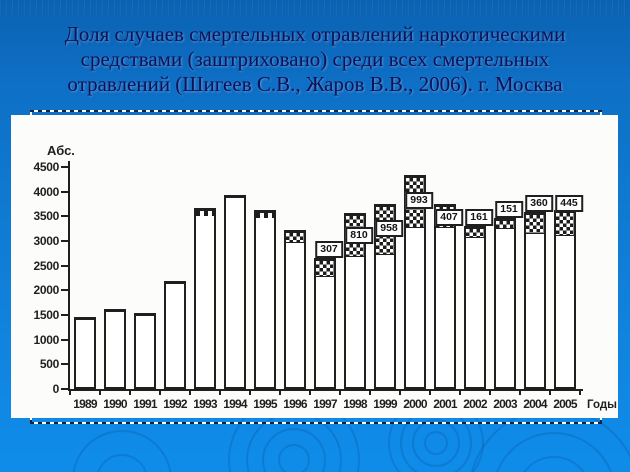  Describe the element at coordinates (115, 349) in the screenshot. I see `bar-1990` at that location.